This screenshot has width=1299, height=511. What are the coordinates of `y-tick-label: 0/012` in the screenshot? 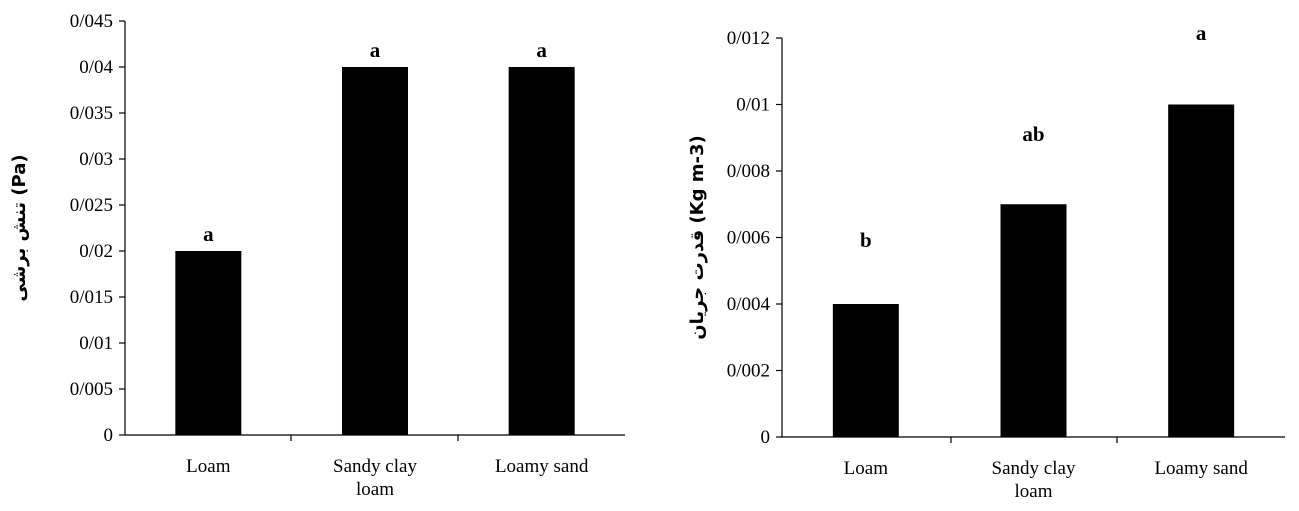 It's located at (748, 38).